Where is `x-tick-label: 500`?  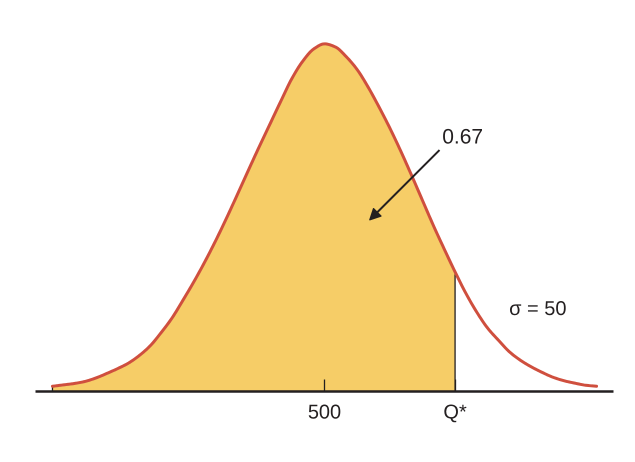
x-tick-label: 500 is located at coordinates (325, 413).